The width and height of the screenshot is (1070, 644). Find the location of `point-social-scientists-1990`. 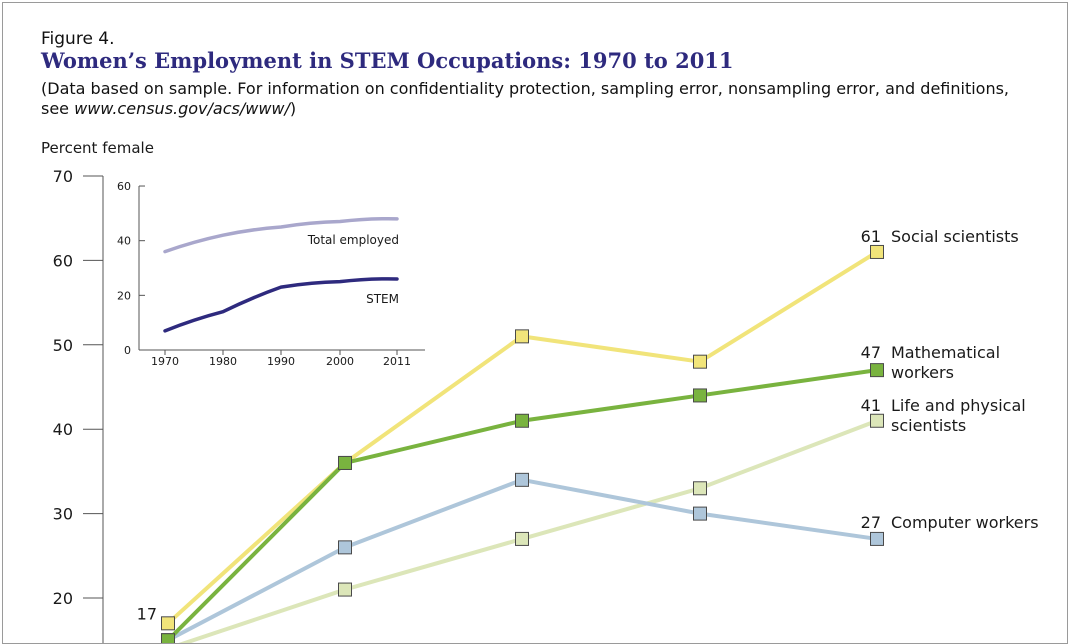

point-social-scientists-1990 is located at coordinates (522, 336).